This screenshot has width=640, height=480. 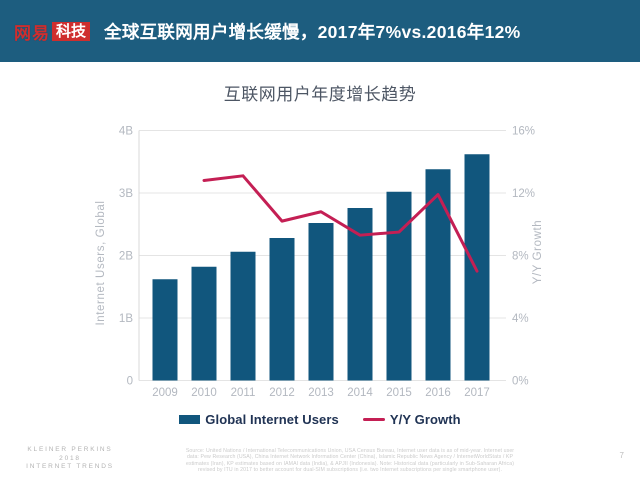 What do you see at coordinates (32, 33) in the screenshot?
I see `netease-logo-text: 网易` at bounding box center [32, 33].